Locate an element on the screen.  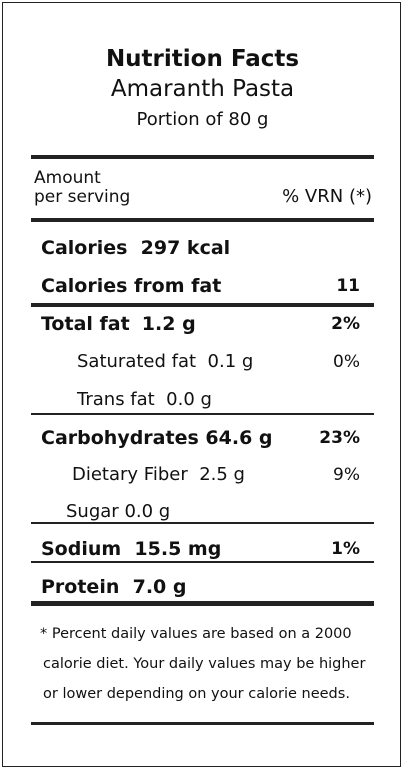
label: Total fat is located at coordinates (85, 324).